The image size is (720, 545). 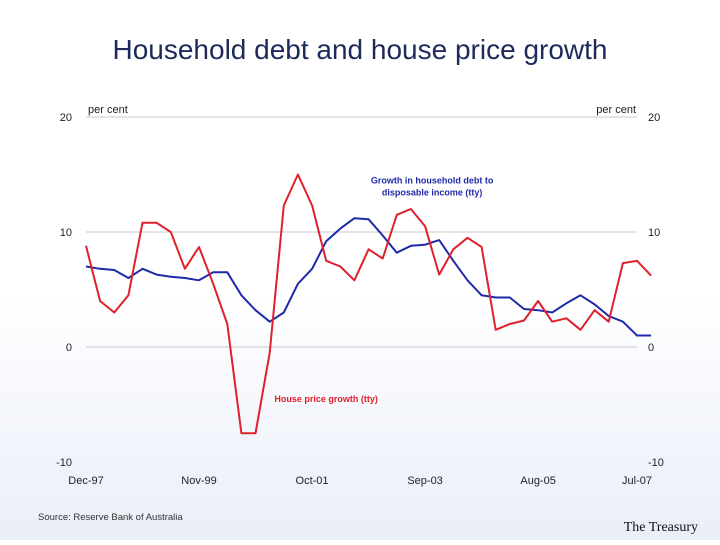 What do you see at coordinates (108, 110) in the screenshot?
I see `y-axis-label-left: per cent` at bounding box center [108, 110].